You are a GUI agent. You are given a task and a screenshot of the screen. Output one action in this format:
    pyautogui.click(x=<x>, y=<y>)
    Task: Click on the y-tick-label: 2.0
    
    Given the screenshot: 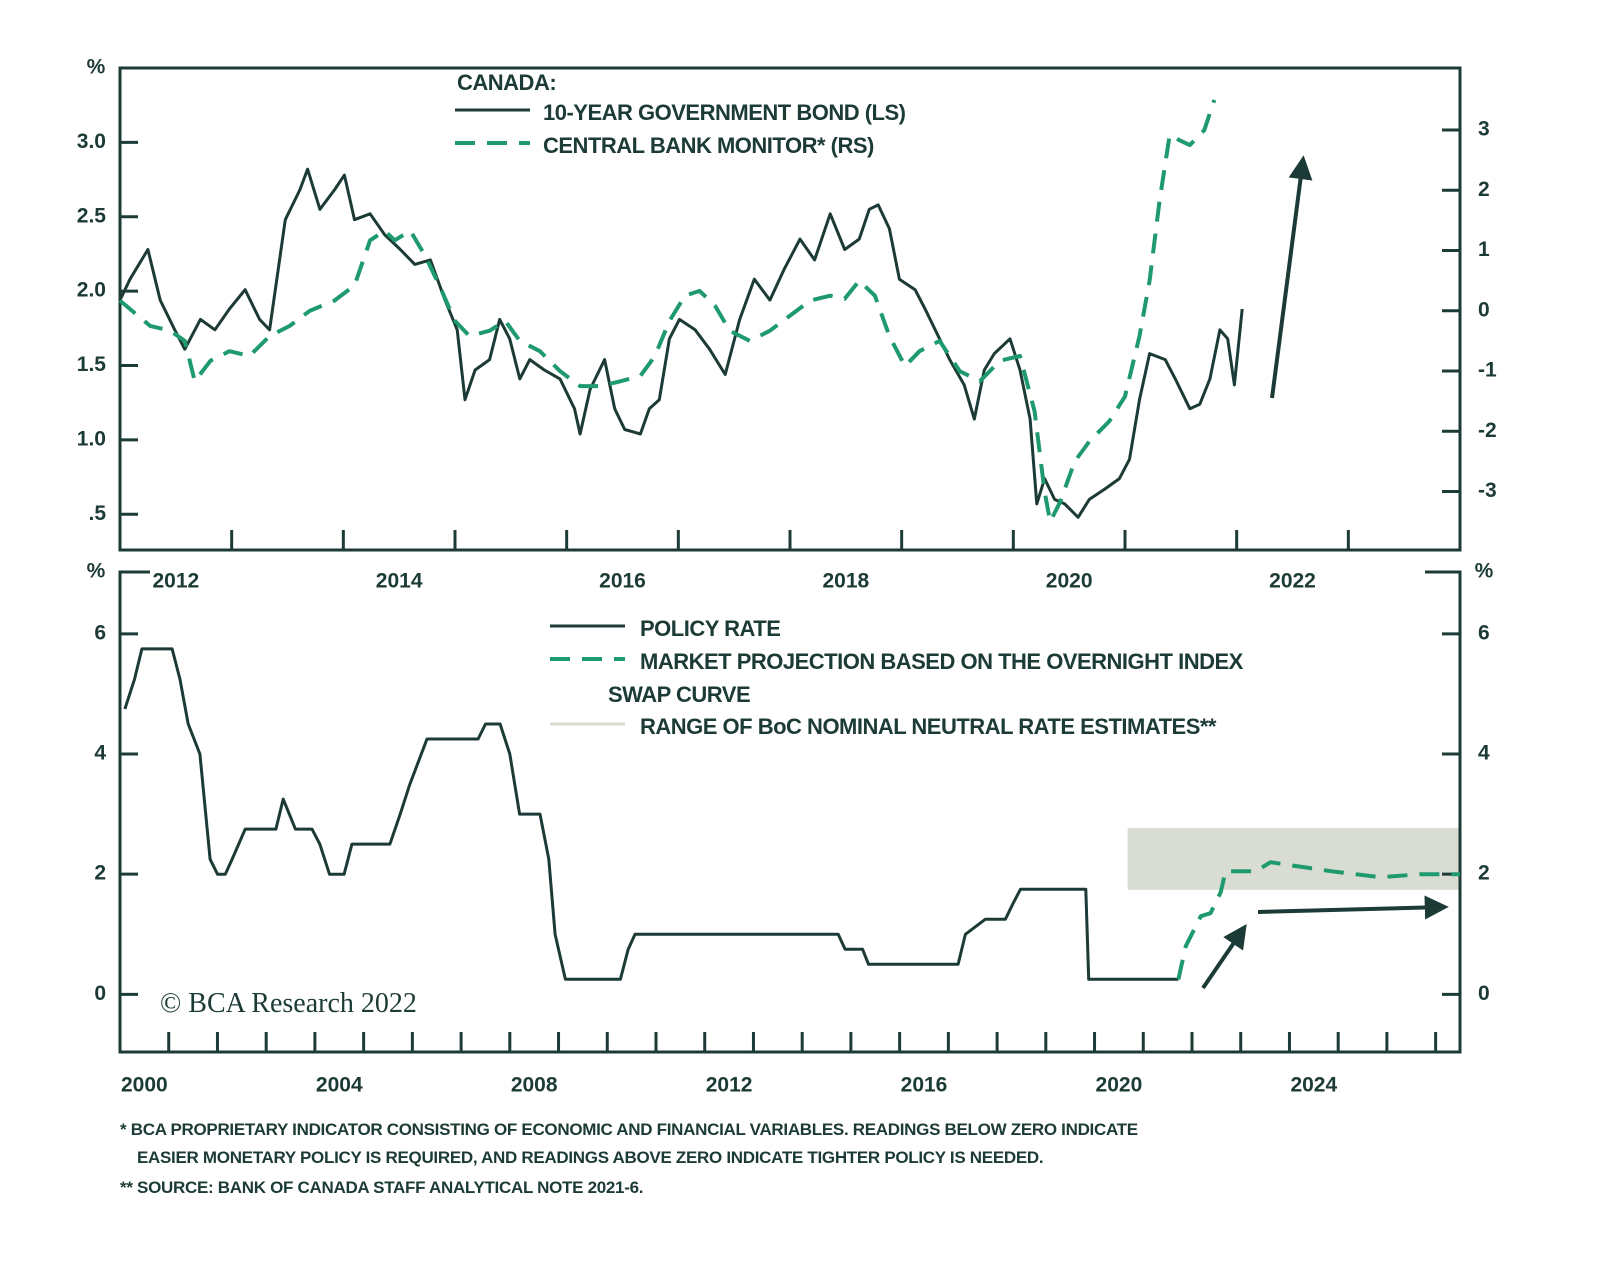 What is the action you would take?
    pyautogui.click(x=91, y=290)
    